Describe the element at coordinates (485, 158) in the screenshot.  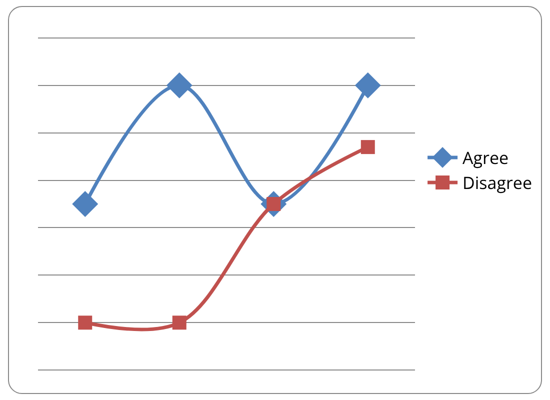
I see `legend-label: Agree` at that location.